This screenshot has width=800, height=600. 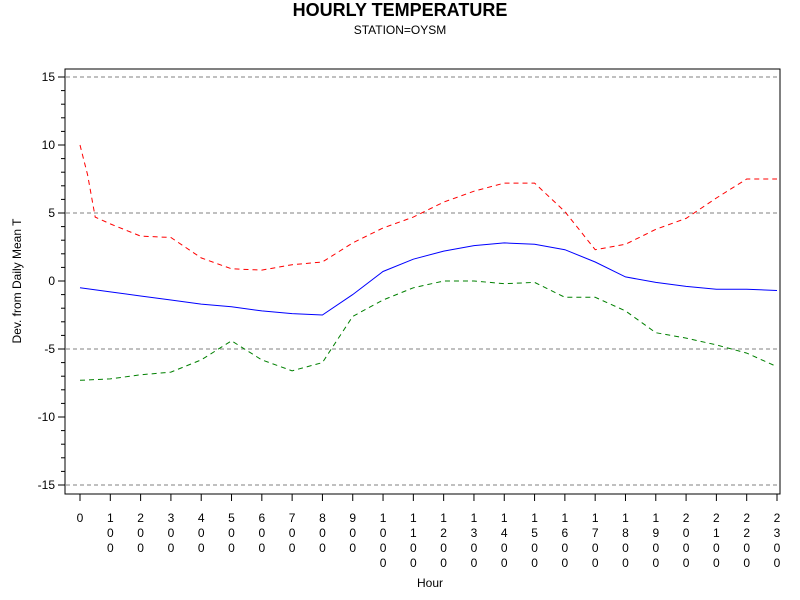 What do you see at coordinates (49, 145) in the screenshot?
I see `y-tick-label: 10` at bounding box center [49, 145].